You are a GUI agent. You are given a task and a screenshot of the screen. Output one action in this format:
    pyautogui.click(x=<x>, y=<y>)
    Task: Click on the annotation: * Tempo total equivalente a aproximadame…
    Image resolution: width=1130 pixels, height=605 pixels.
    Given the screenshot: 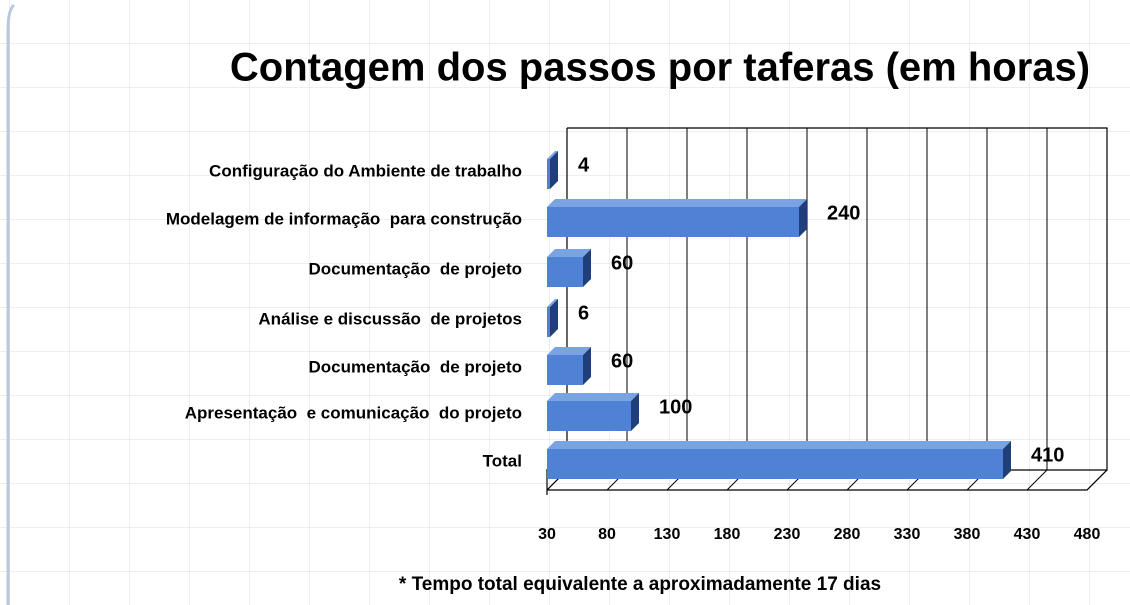 What is the action you would take?
    pyautogui.click(x=640, y=584)
    